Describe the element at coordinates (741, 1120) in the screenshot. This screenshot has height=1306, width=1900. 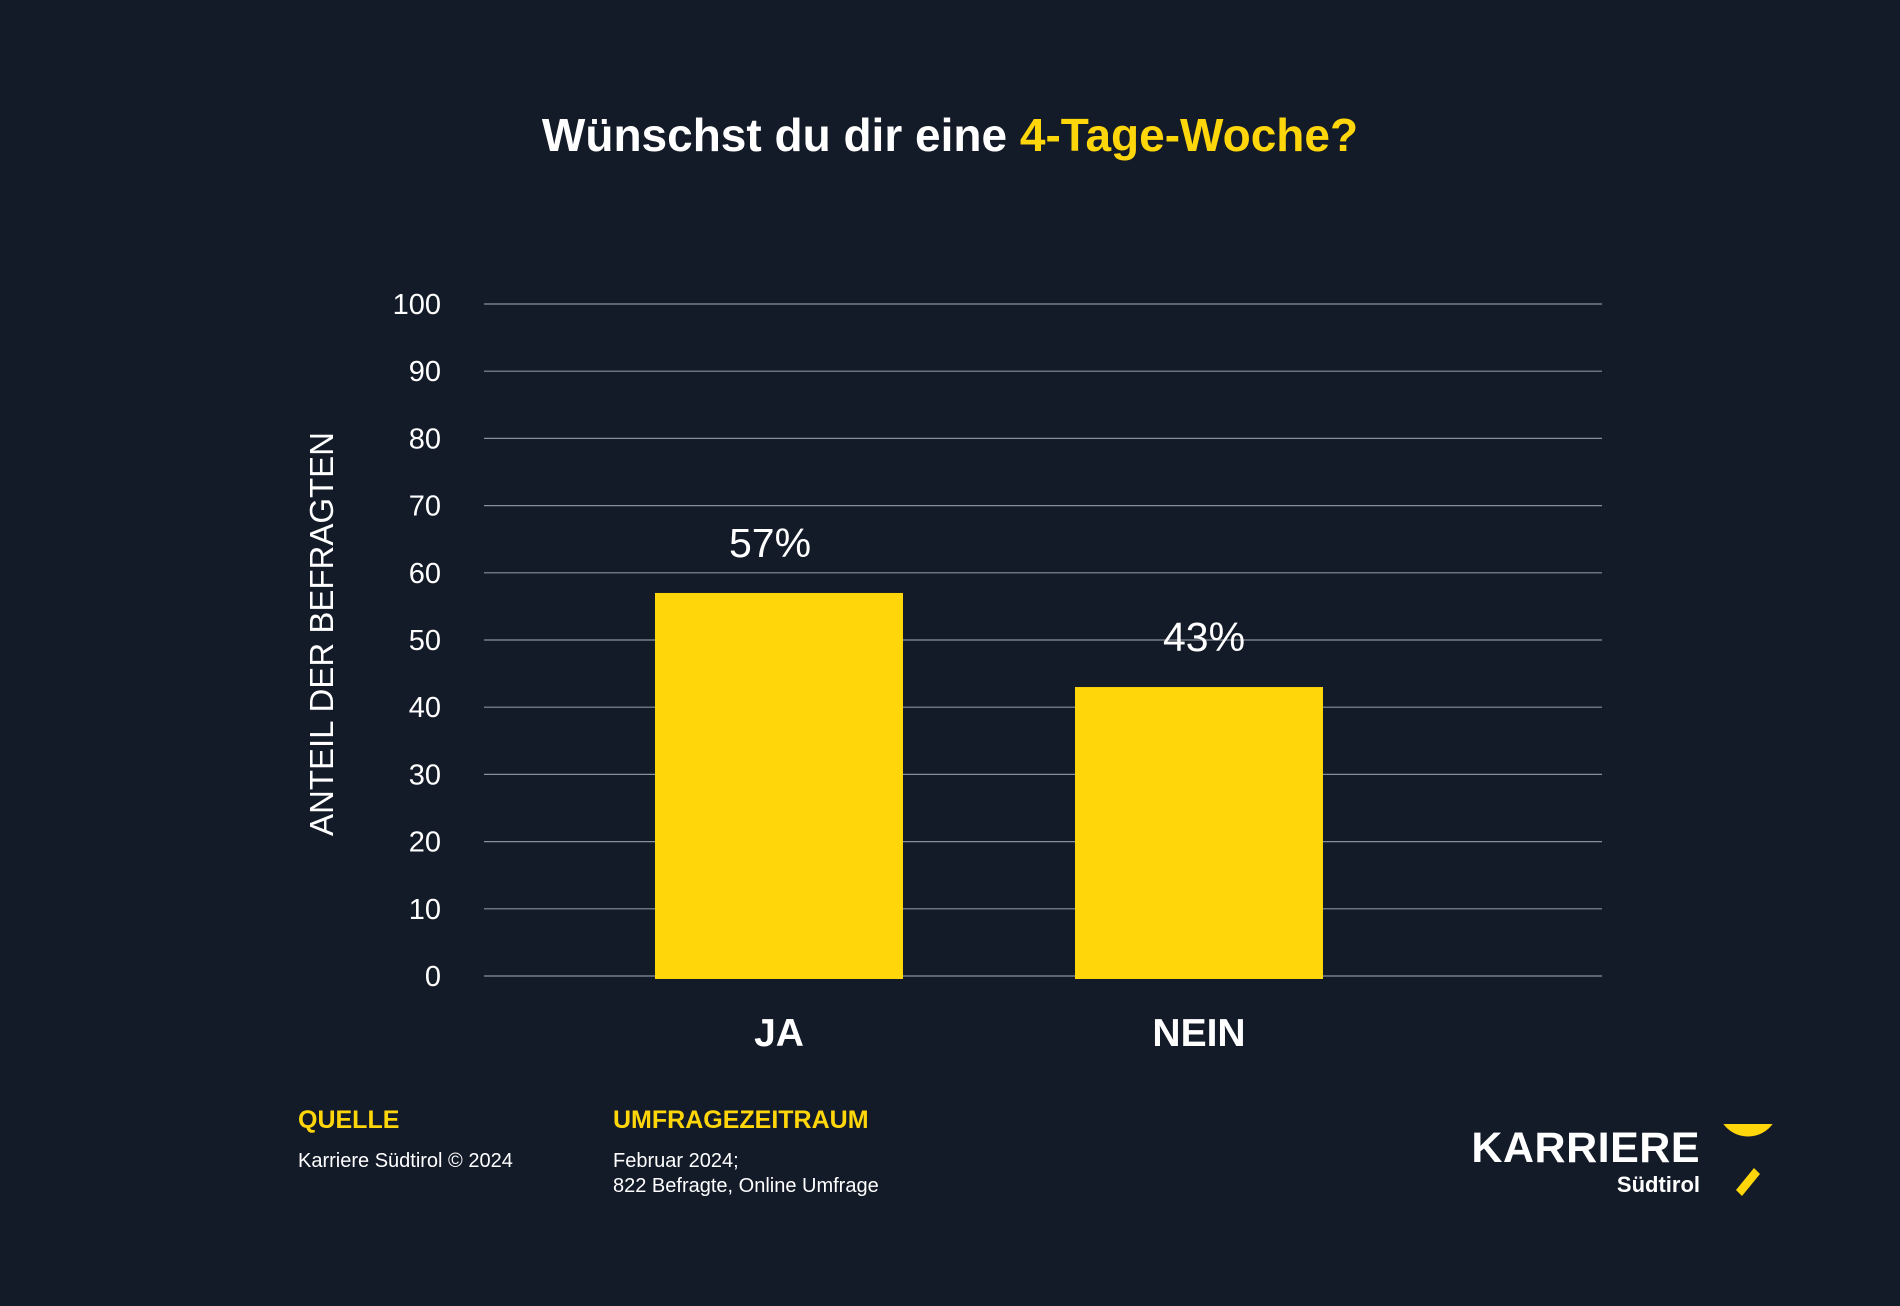
I see `survey-period-label: UMFRAGEZEITRAUM` at that location.